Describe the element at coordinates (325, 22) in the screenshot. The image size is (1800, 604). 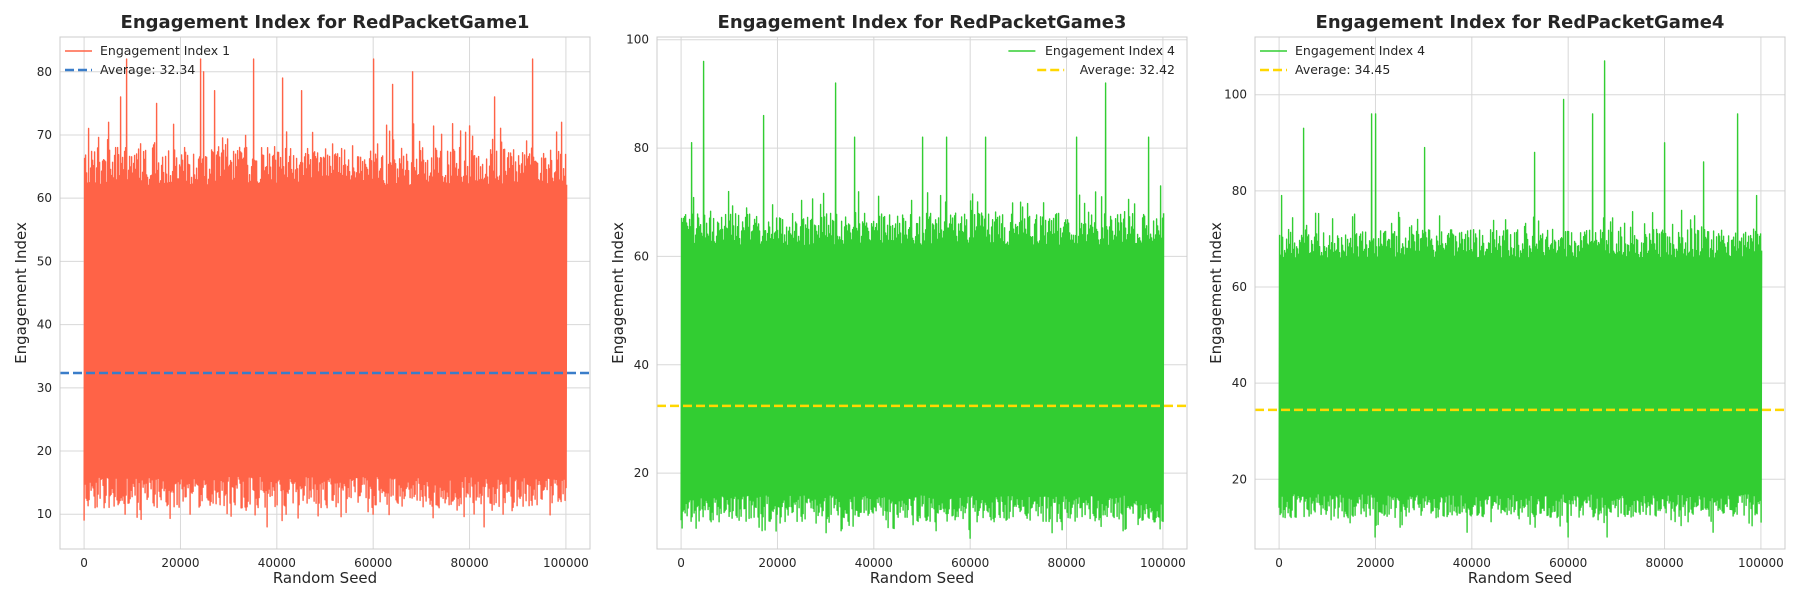
I see `chart-title: Engagement Index for RedPacketGame1` at that location.